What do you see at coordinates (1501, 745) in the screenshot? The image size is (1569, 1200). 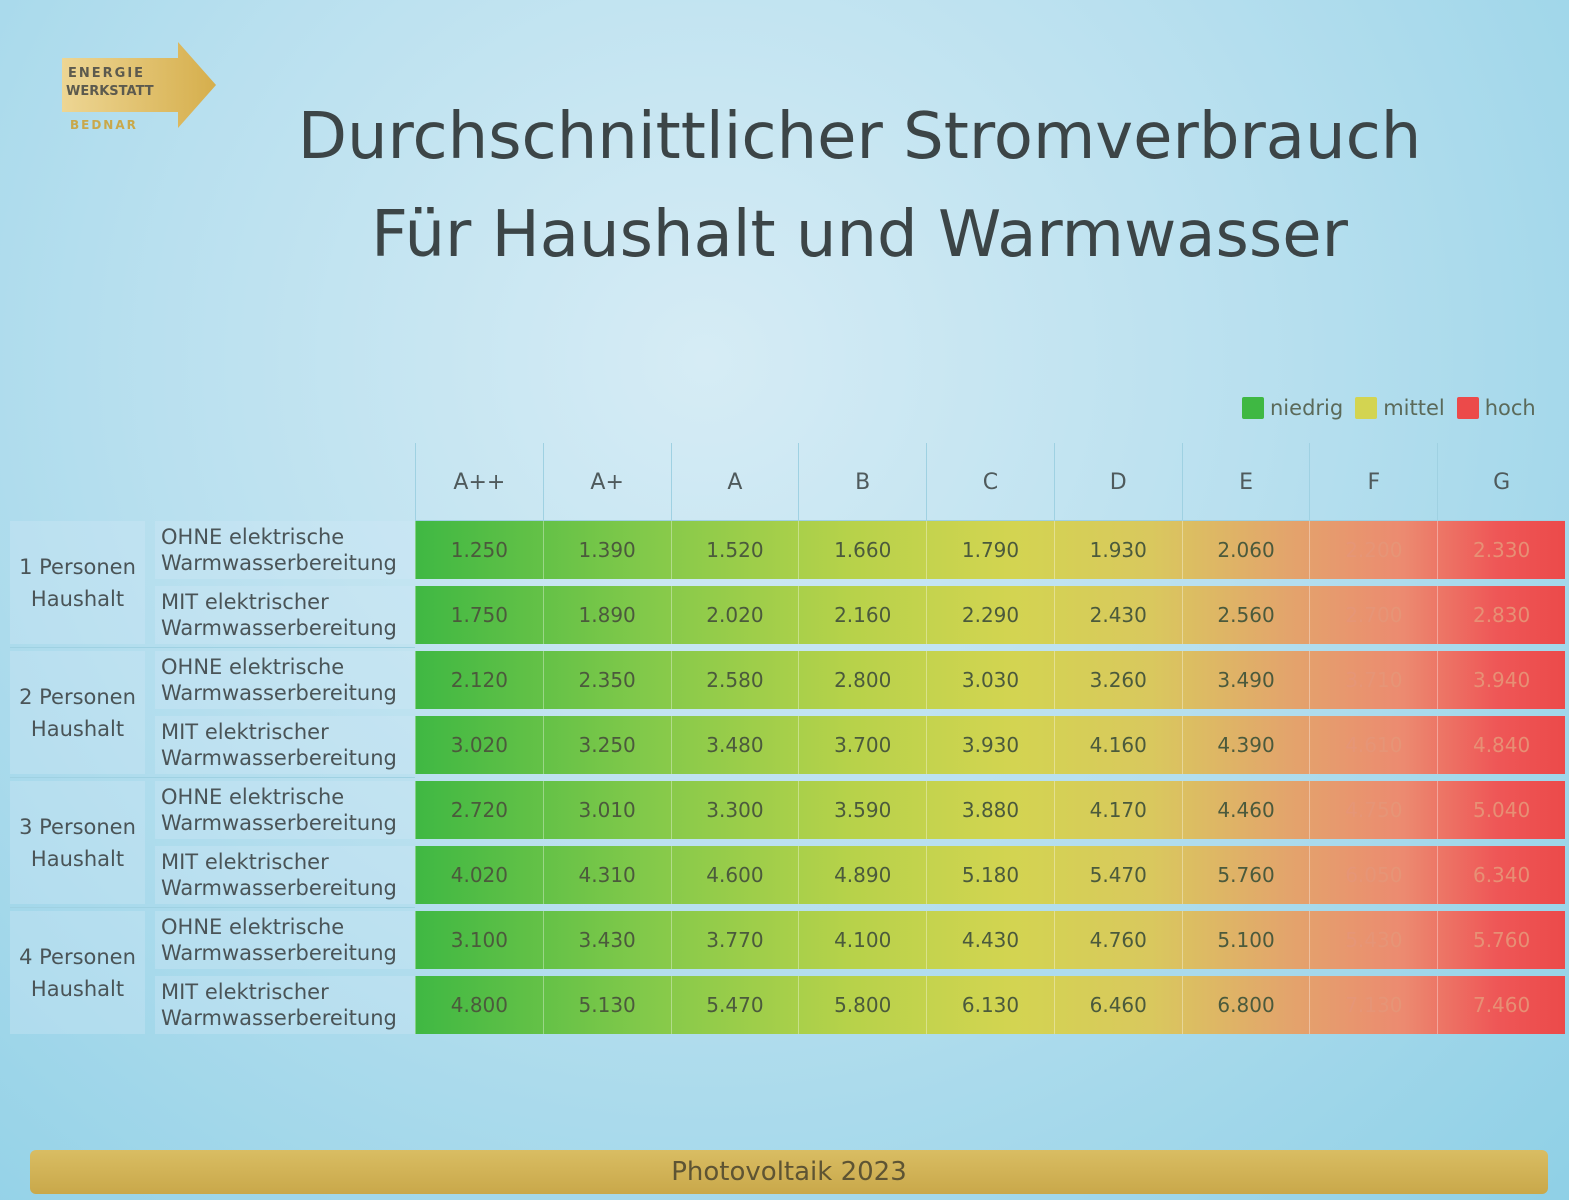 I see `table-cell: 4.840` at bounding box center [1501, 745].